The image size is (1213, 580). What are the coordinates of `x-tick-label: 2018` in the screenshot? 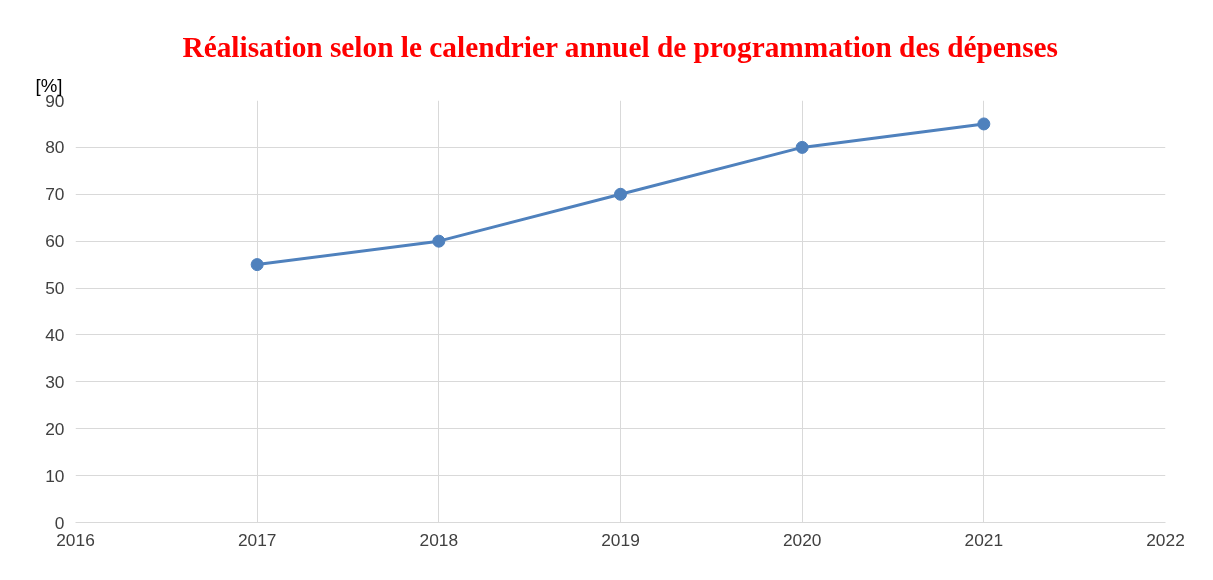 It's located at (439, 539).